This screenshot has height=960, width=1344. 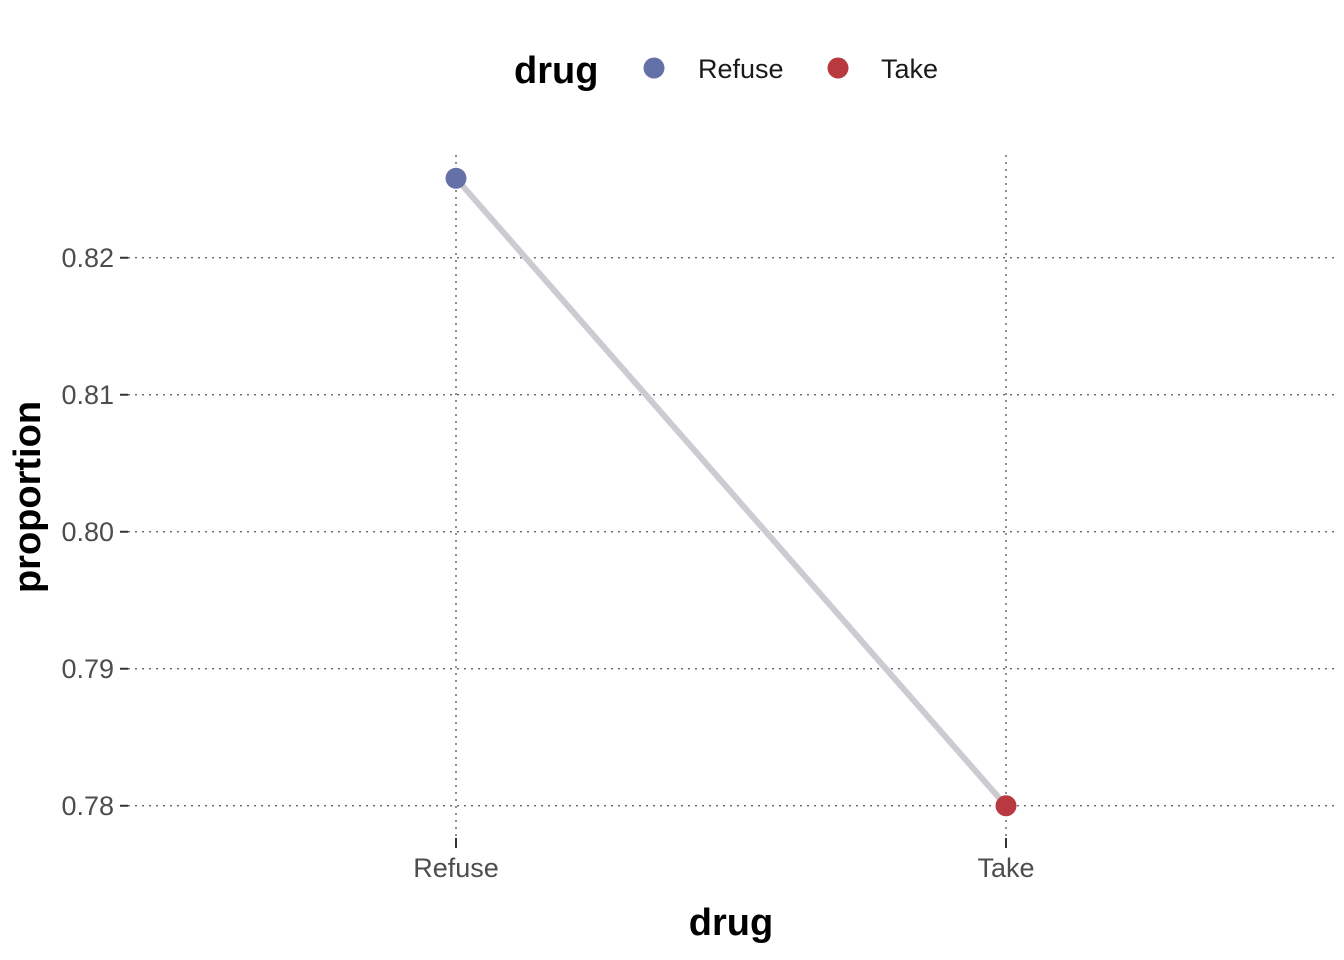 I want to click on data-point-take, so click(x=1006, y=806).